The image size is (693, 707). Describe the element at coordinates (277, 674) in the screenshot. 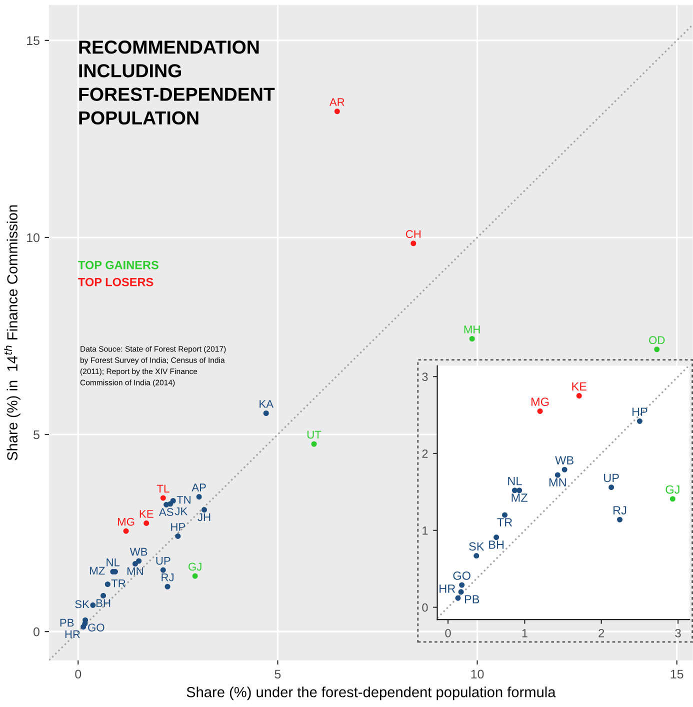

I see `x-tick-label: 5` at that location.